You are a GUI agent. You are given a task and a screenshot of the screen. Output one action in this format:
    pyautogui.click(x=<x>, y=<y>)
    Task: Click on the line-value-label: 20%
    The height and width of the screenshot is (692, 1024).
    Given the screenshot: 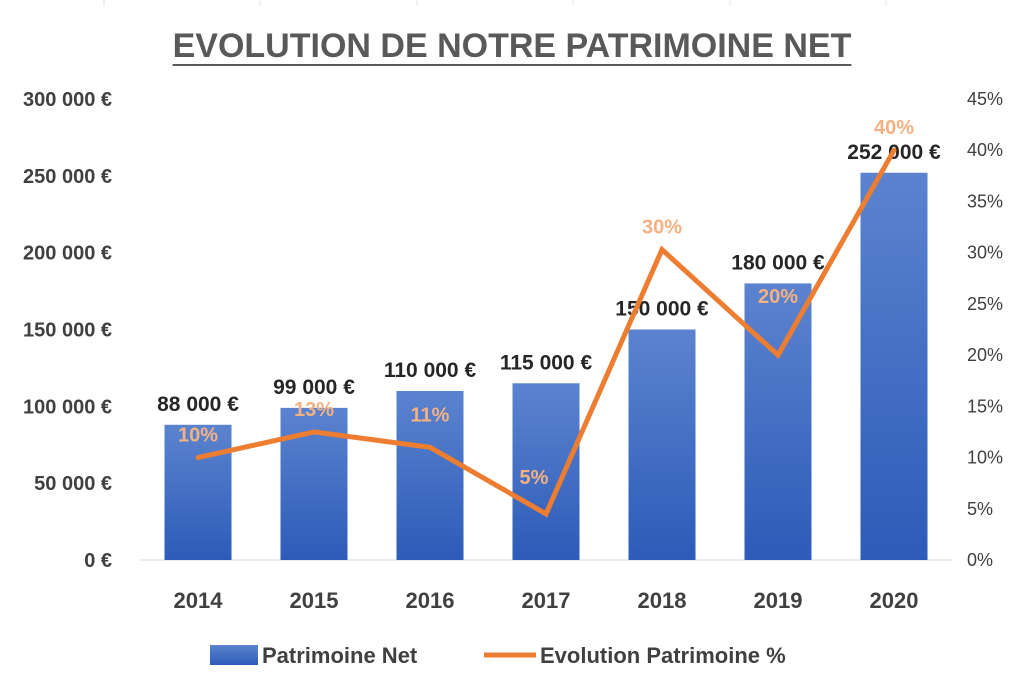 What is the action you would take?
    pyautogui.click(x=778, y=297)
    